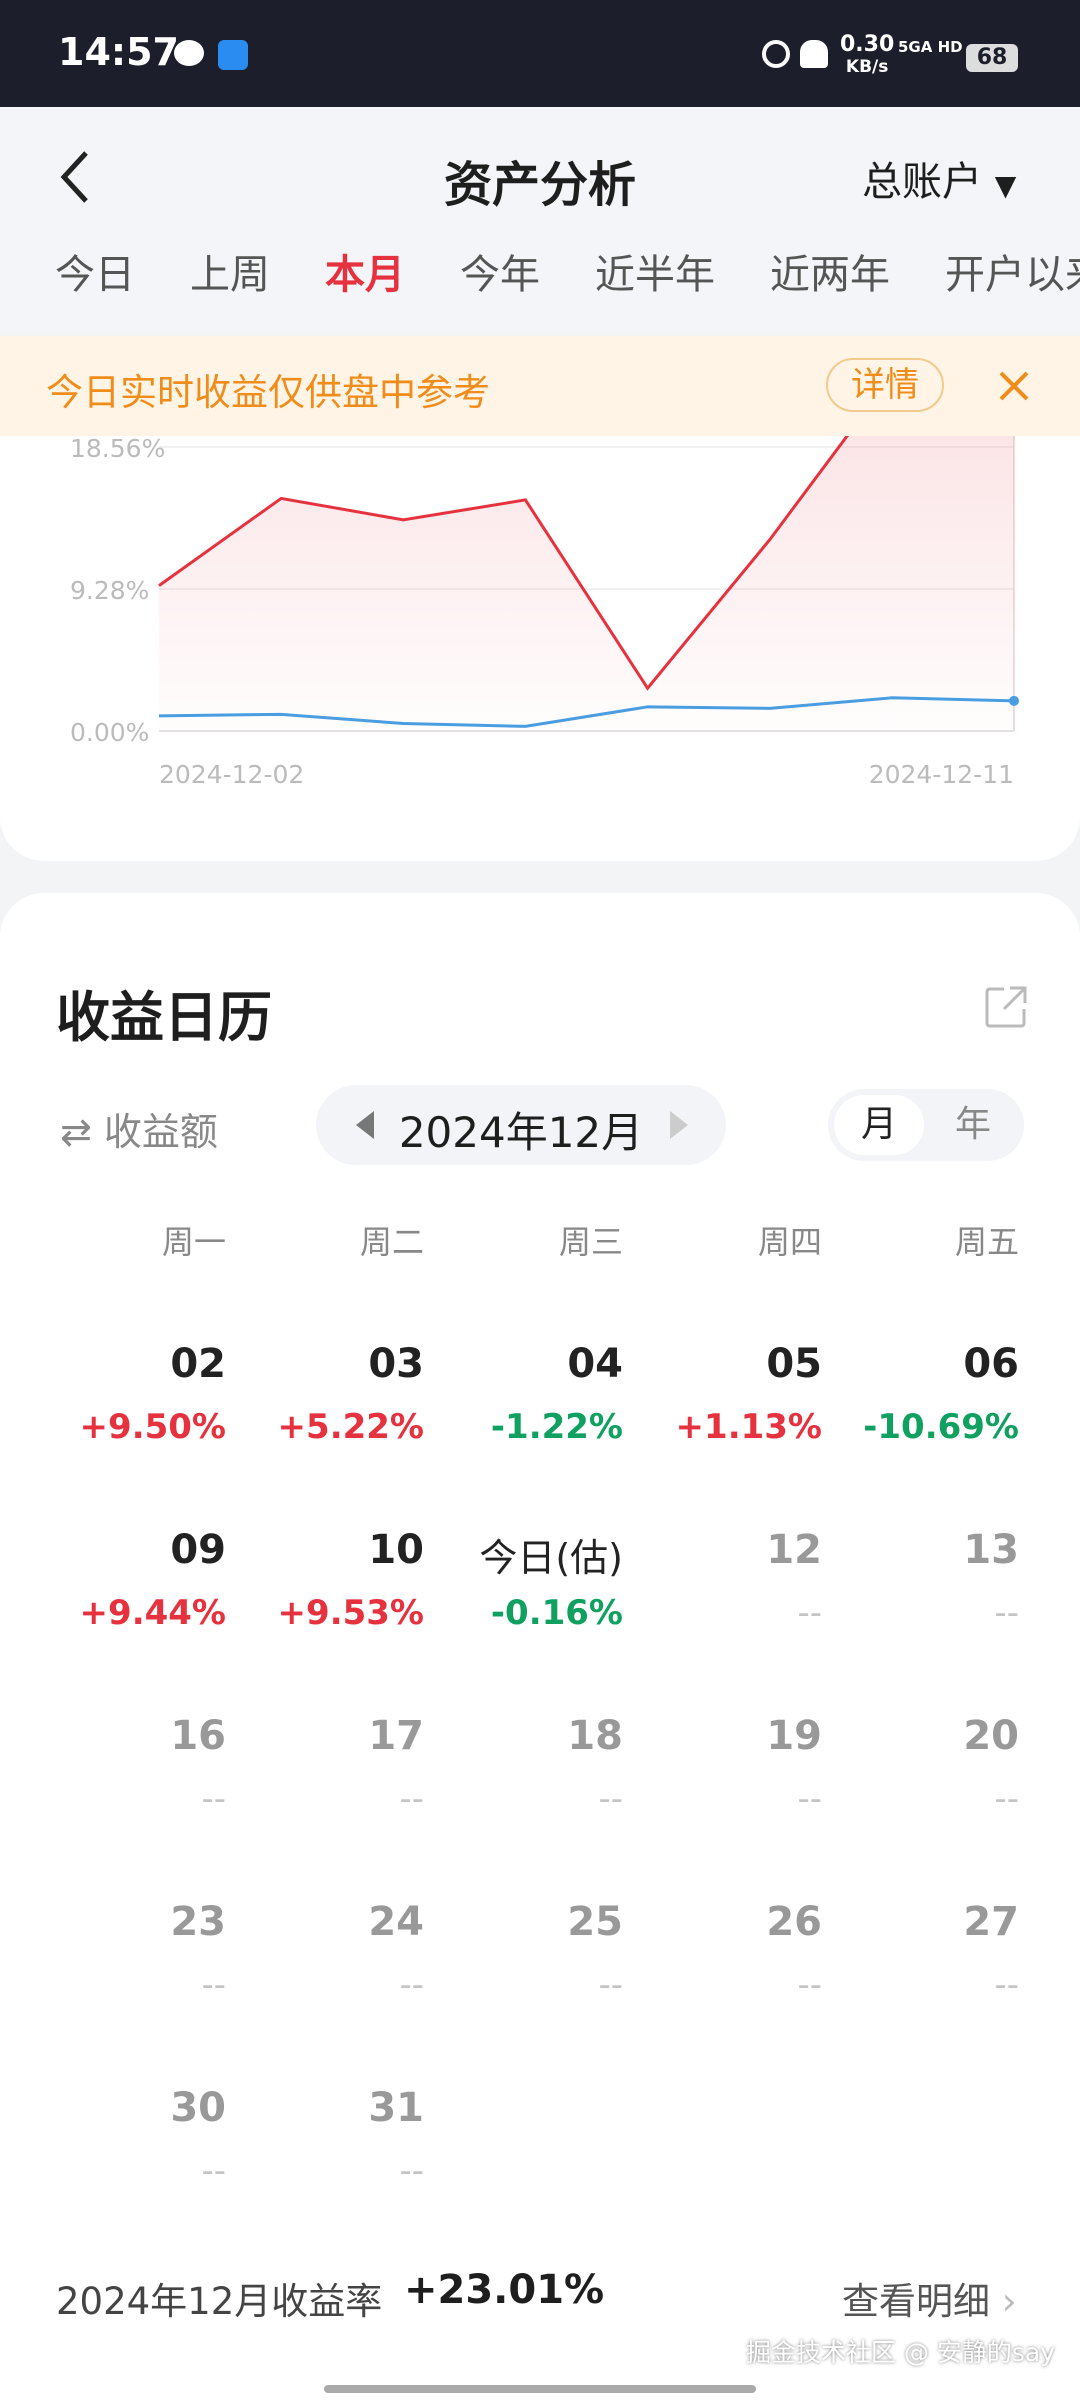 Image resolution: width=1080 pixels, height=2400 pixels. What do you see at coordinates (1014, 386) in the screenshot?
I see `close-button` at bounding box center [1014, 386].